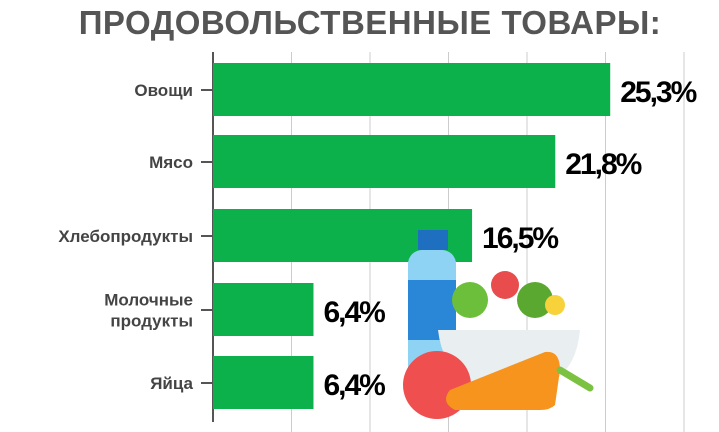  Describe the element at coordinates (163, 90) in the screenshot. I see `category-label: Овощи` at that location.